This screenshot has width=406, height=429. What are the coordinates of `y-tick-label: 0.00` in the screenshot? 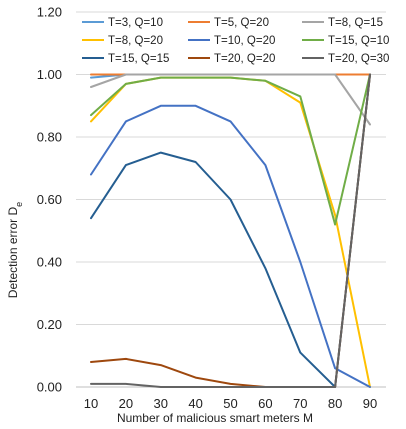 It's located at (49, 387).